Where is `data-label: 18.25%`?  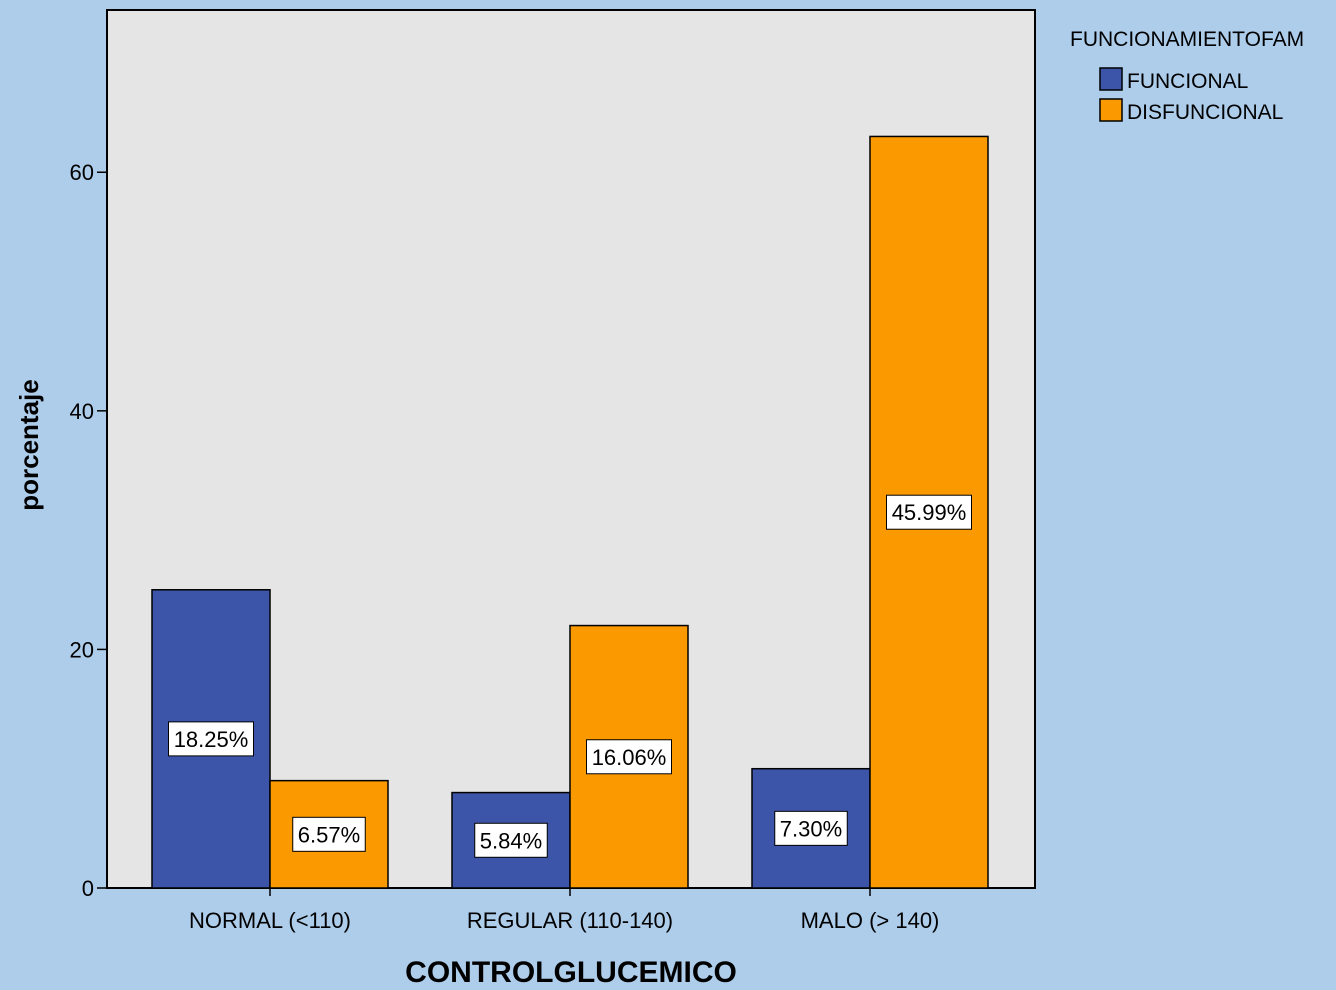 data-label: 18.25% is located at coordinates (211, 739).